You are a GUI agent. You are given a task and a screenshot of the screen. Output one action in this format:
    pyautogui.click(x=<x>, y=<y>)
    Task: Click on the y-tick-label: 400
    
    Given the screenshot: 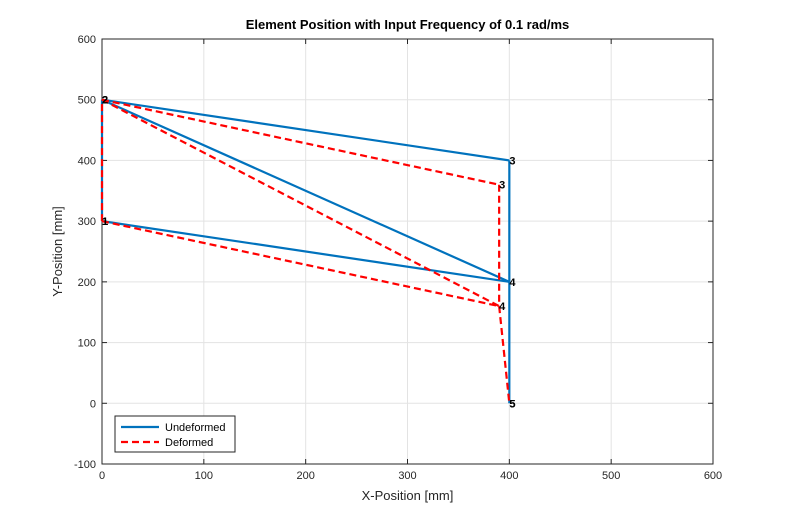 What is the action you would take?
    pyautogui.click(x=87, y=161)
    